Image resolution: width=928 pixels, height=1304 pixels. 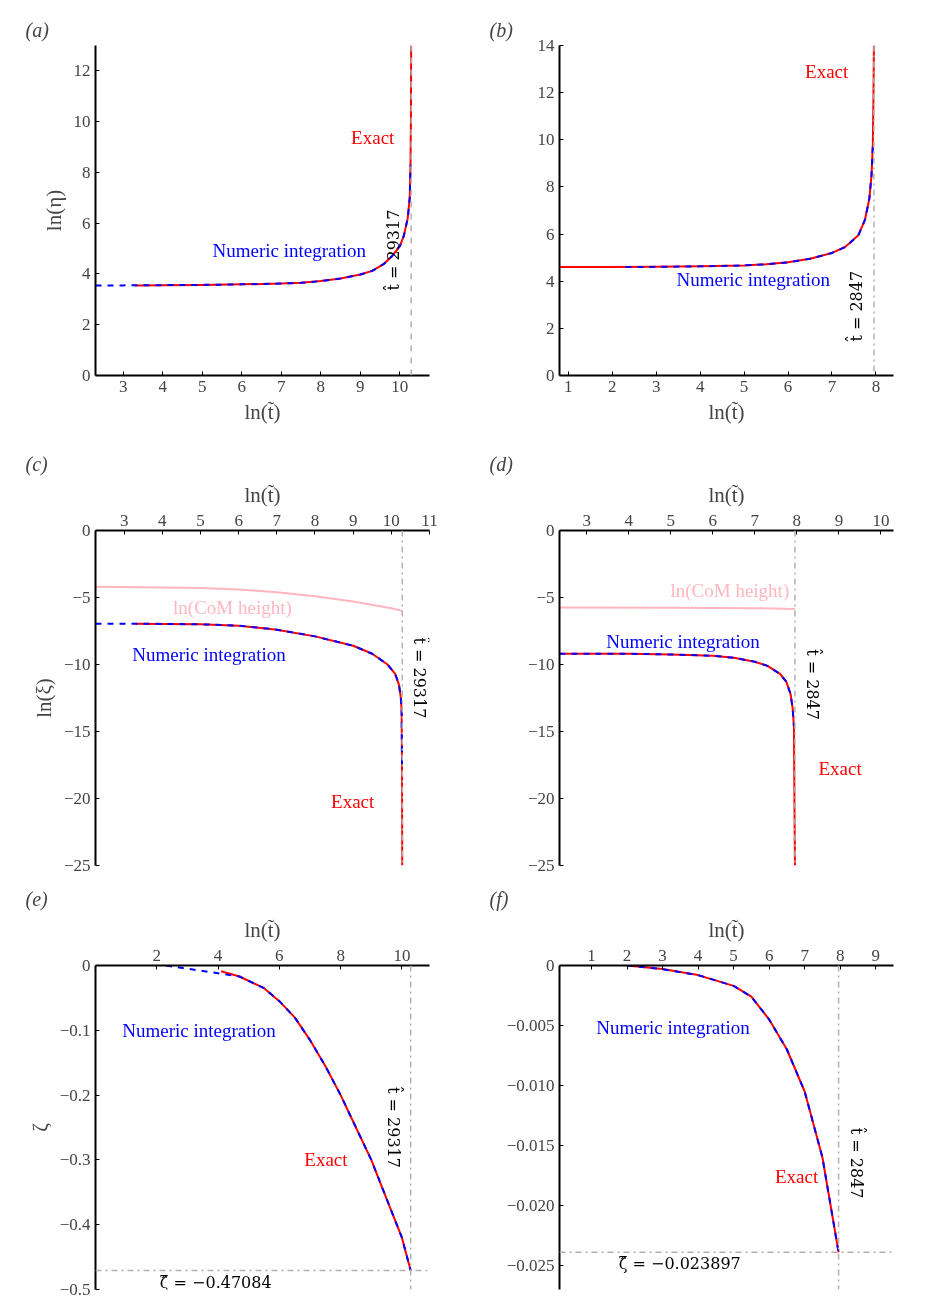 What do you see at coordinates (813, 684) in the screenshot?
I see `annotation: t̂ = 2847` at bounding box center [813, 684].